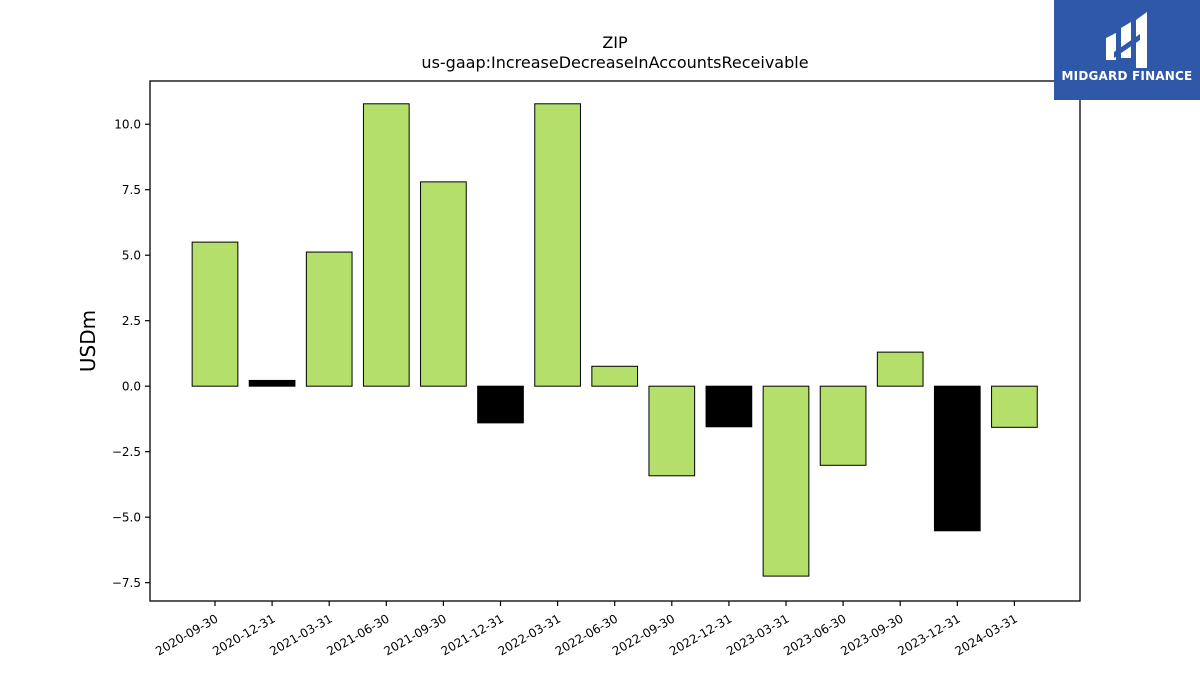 This screenshot has height=675, width=1200. Describe the element at coordinates (414, 634) in the screenshot. I see `x-tick-label: 2021-09-30` at that location.